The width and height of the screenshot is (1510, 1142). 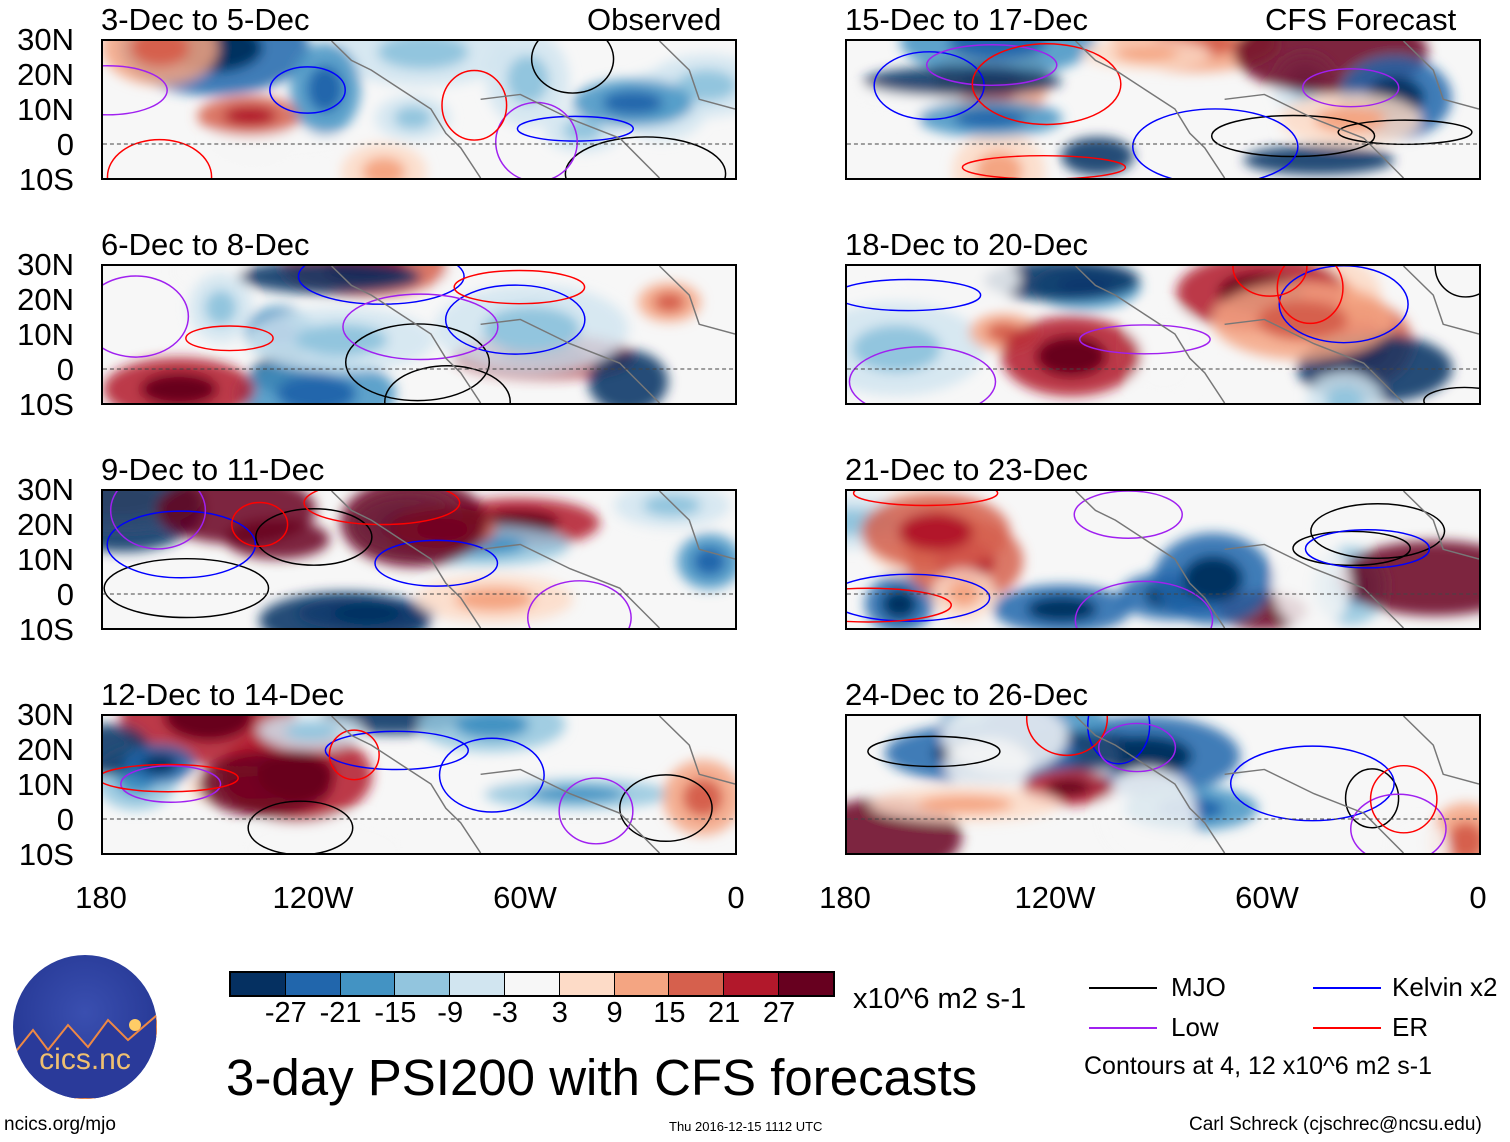 I want to click on panel-title: 12-Dec to 14-Dec, so click(x=222, y=694).